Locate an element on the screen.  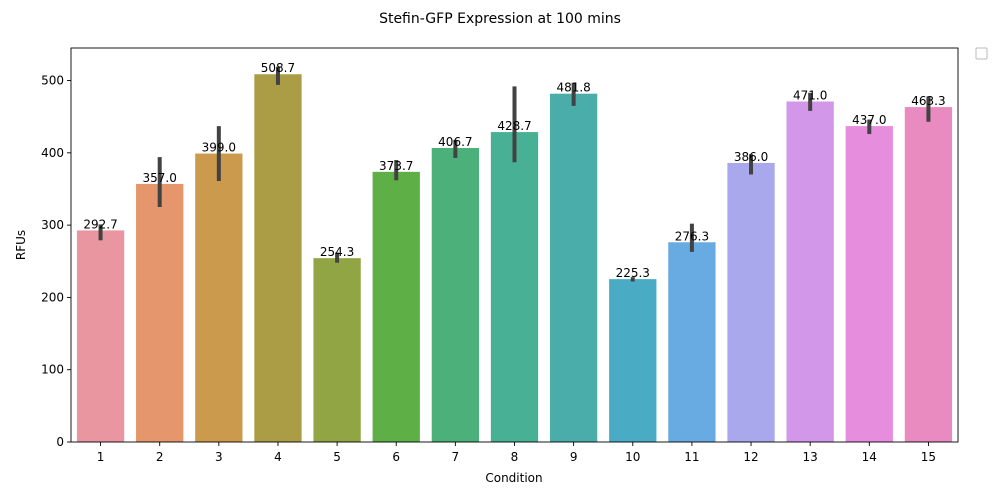
x-tick-label: 3 is located at coordinates (219, 457).